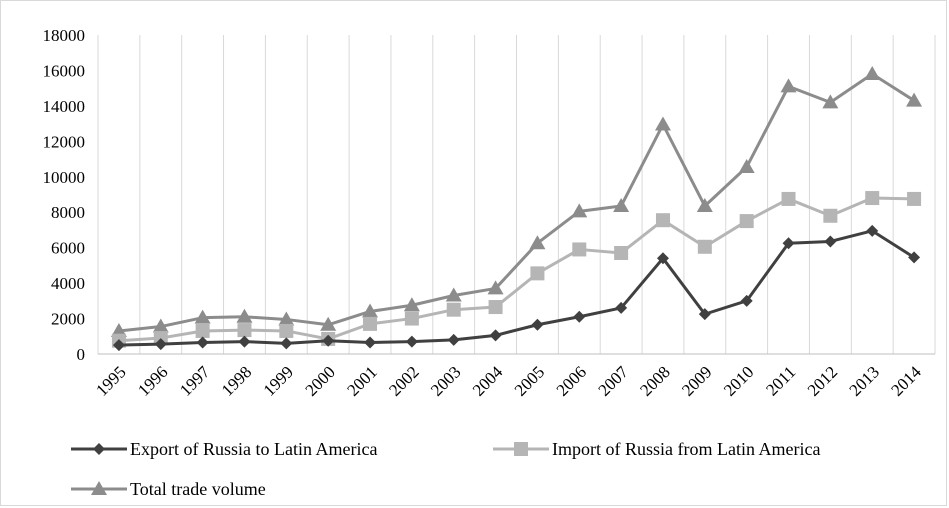 This screenshot has width=949, height=508. Describe the element at coordinates (780, 380) in the screenshot. I see `x-tick-label: 2011` at that location.